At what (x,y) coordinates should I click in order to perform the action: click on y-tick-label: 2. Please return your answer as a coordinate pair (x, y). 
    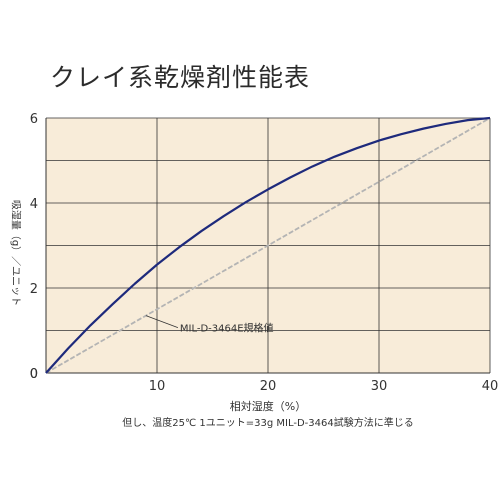
    Looking at the image, I should click on (34, 289).